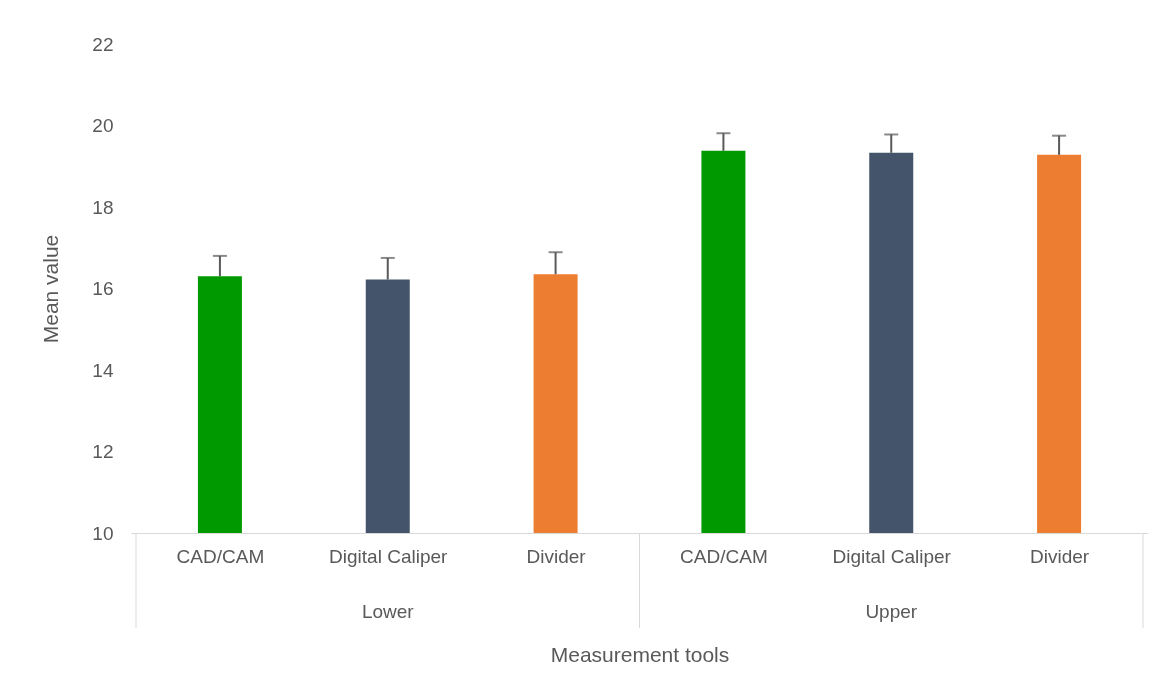  What do you see at coordinates (103, 125) in the screenshot?
I see `y-tick-label: 20` at bounding box center [103, 125].